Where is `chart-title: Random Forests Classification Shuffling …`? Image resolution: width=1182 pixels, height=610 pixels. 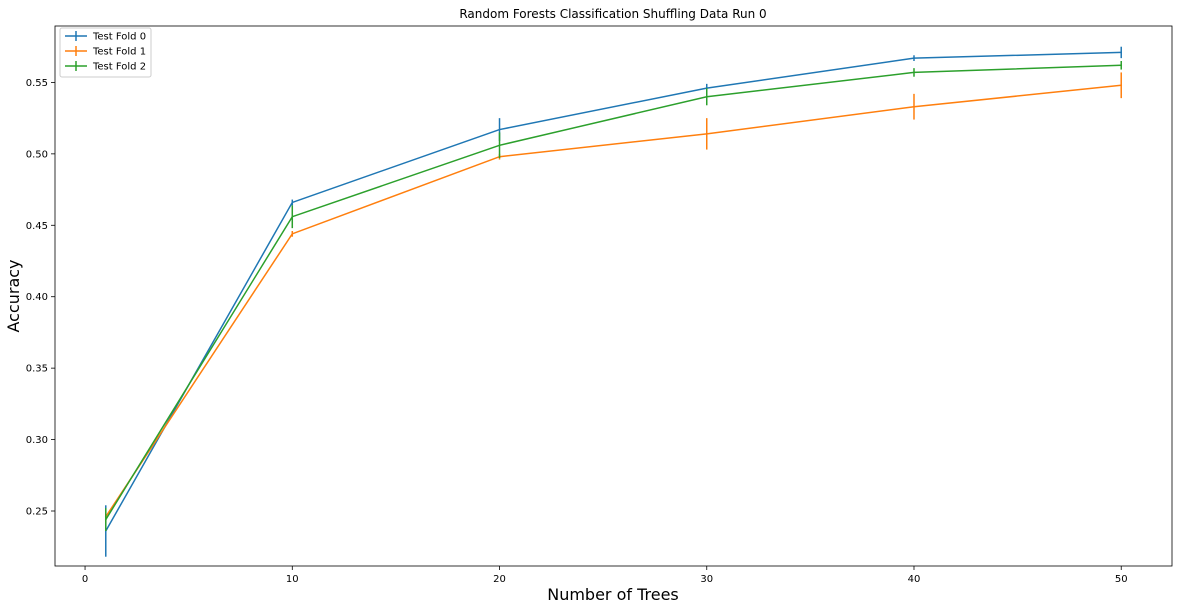
chart-title: Random Forests Classification Shuffling … is located at coordinates (612, 14).